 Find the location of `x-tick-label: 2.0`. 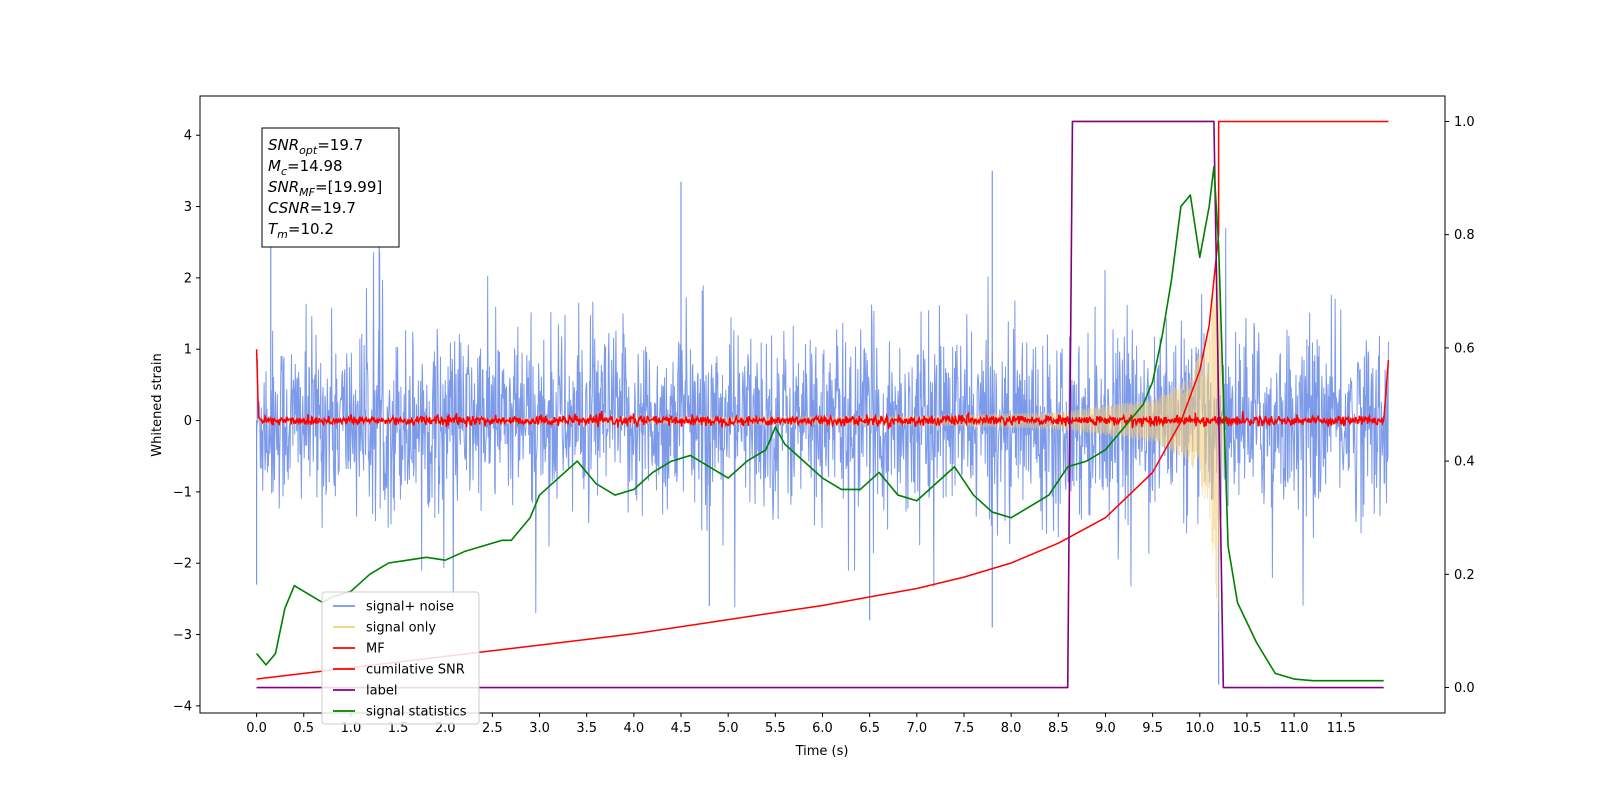

x-tick-label: 2.0 is located at coordinates (445, 728).